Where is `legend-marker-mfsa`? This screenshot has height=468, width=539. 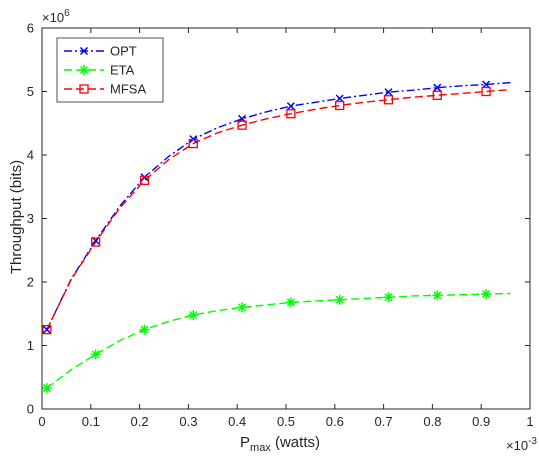
legend-marker-mfsa is located at coordinates (84, 89).